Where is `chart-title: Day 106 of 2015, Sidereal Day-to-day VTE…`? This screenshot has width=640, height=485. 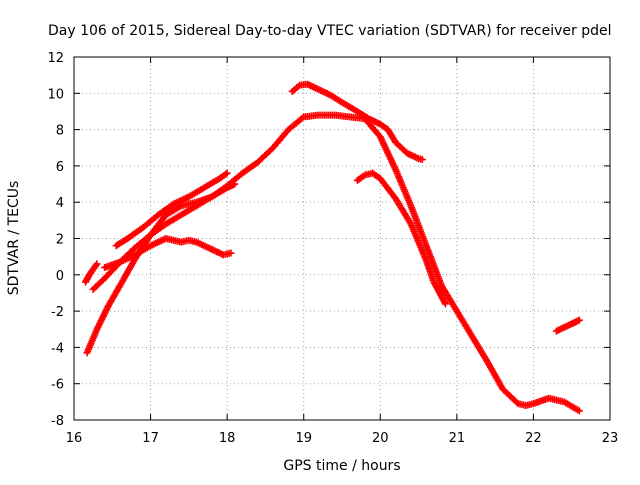
chart-title: Day 106 of 2015, Sidereal Day-to-day VTE… is located at coordinates (330, 31).